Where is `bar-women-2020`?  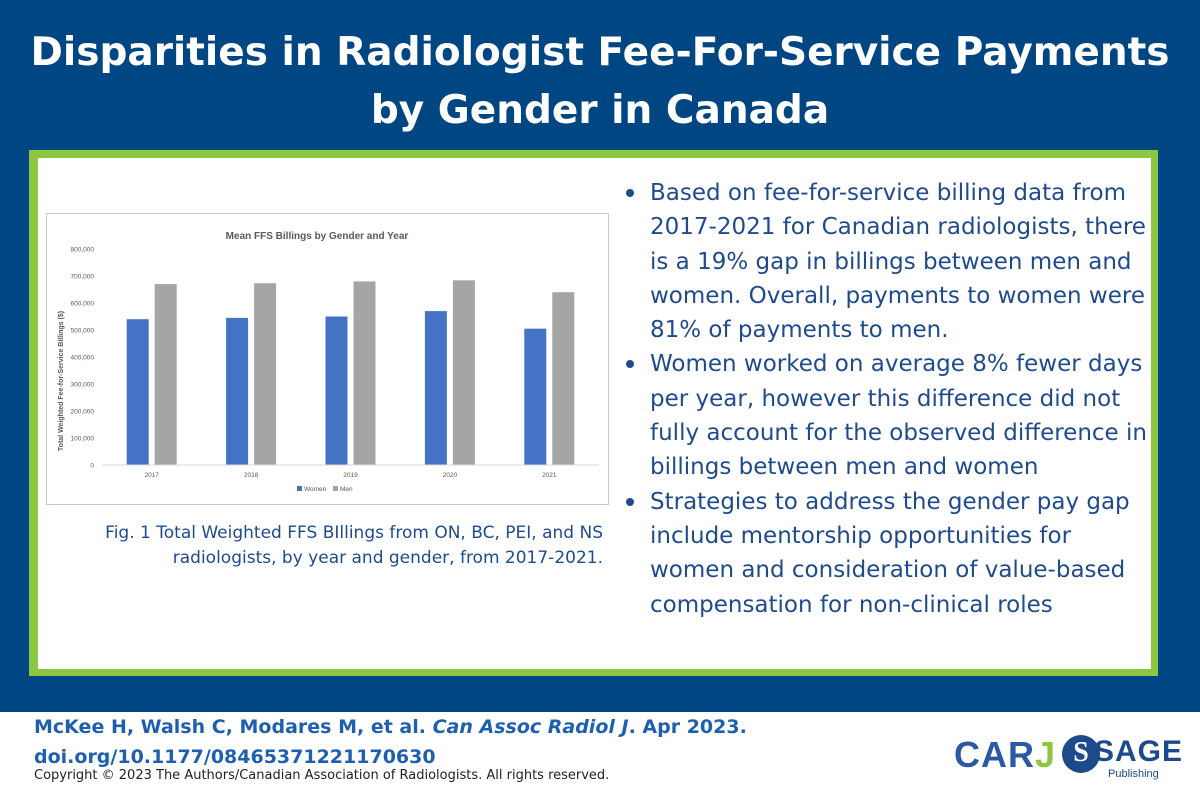
bar-women-2020 is located at coordinates (435, 388).